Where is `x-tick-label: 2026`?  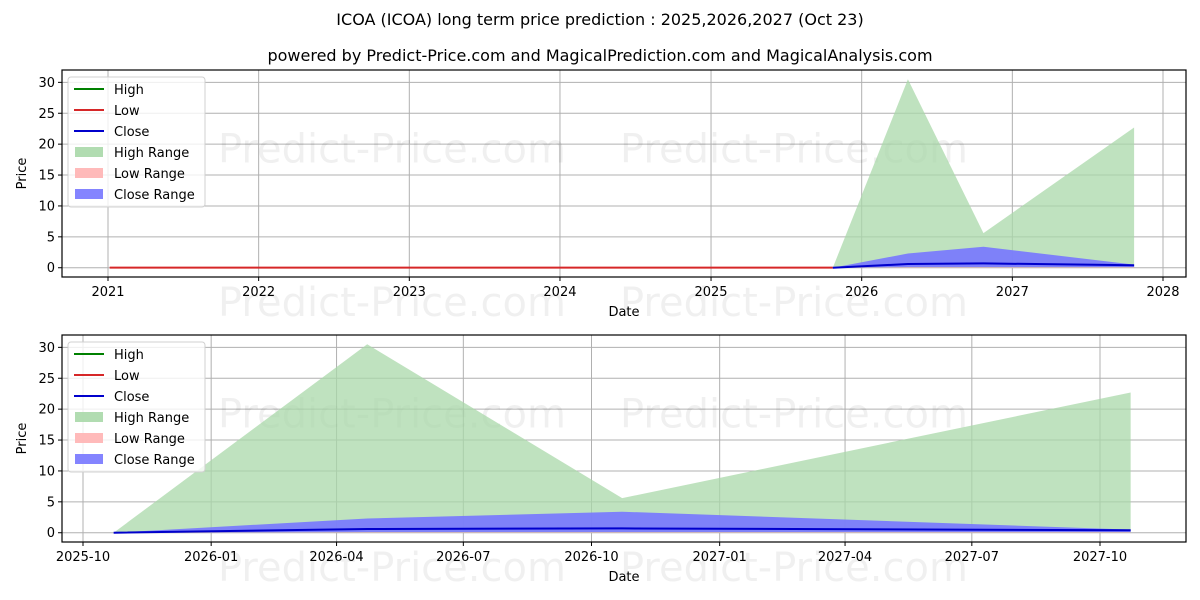 x-tick-label: 2026 is located at coordinates (861, 292).